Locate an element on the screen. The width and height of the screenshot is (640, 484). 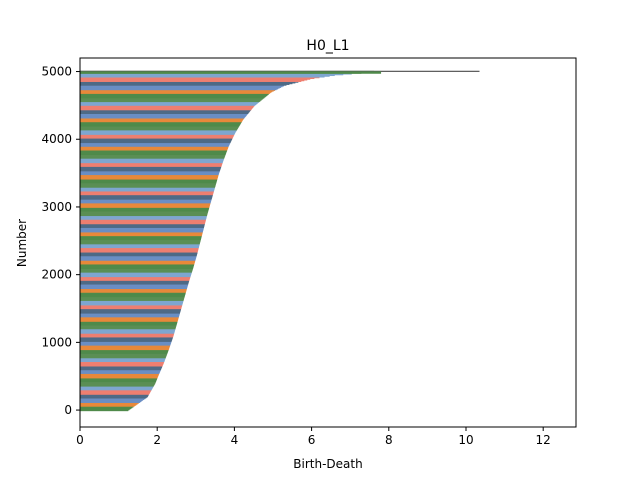
chart-title: H0_L1 is located at coordinates (327, 46).